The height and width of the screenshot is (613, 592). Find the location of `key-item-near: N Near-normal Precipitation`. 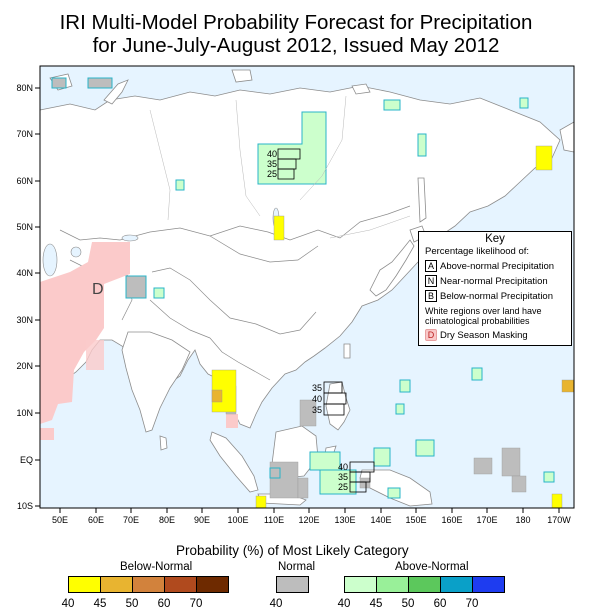

key-item-near: N Near-normal Precipitation is located at coordinates (498, 281).